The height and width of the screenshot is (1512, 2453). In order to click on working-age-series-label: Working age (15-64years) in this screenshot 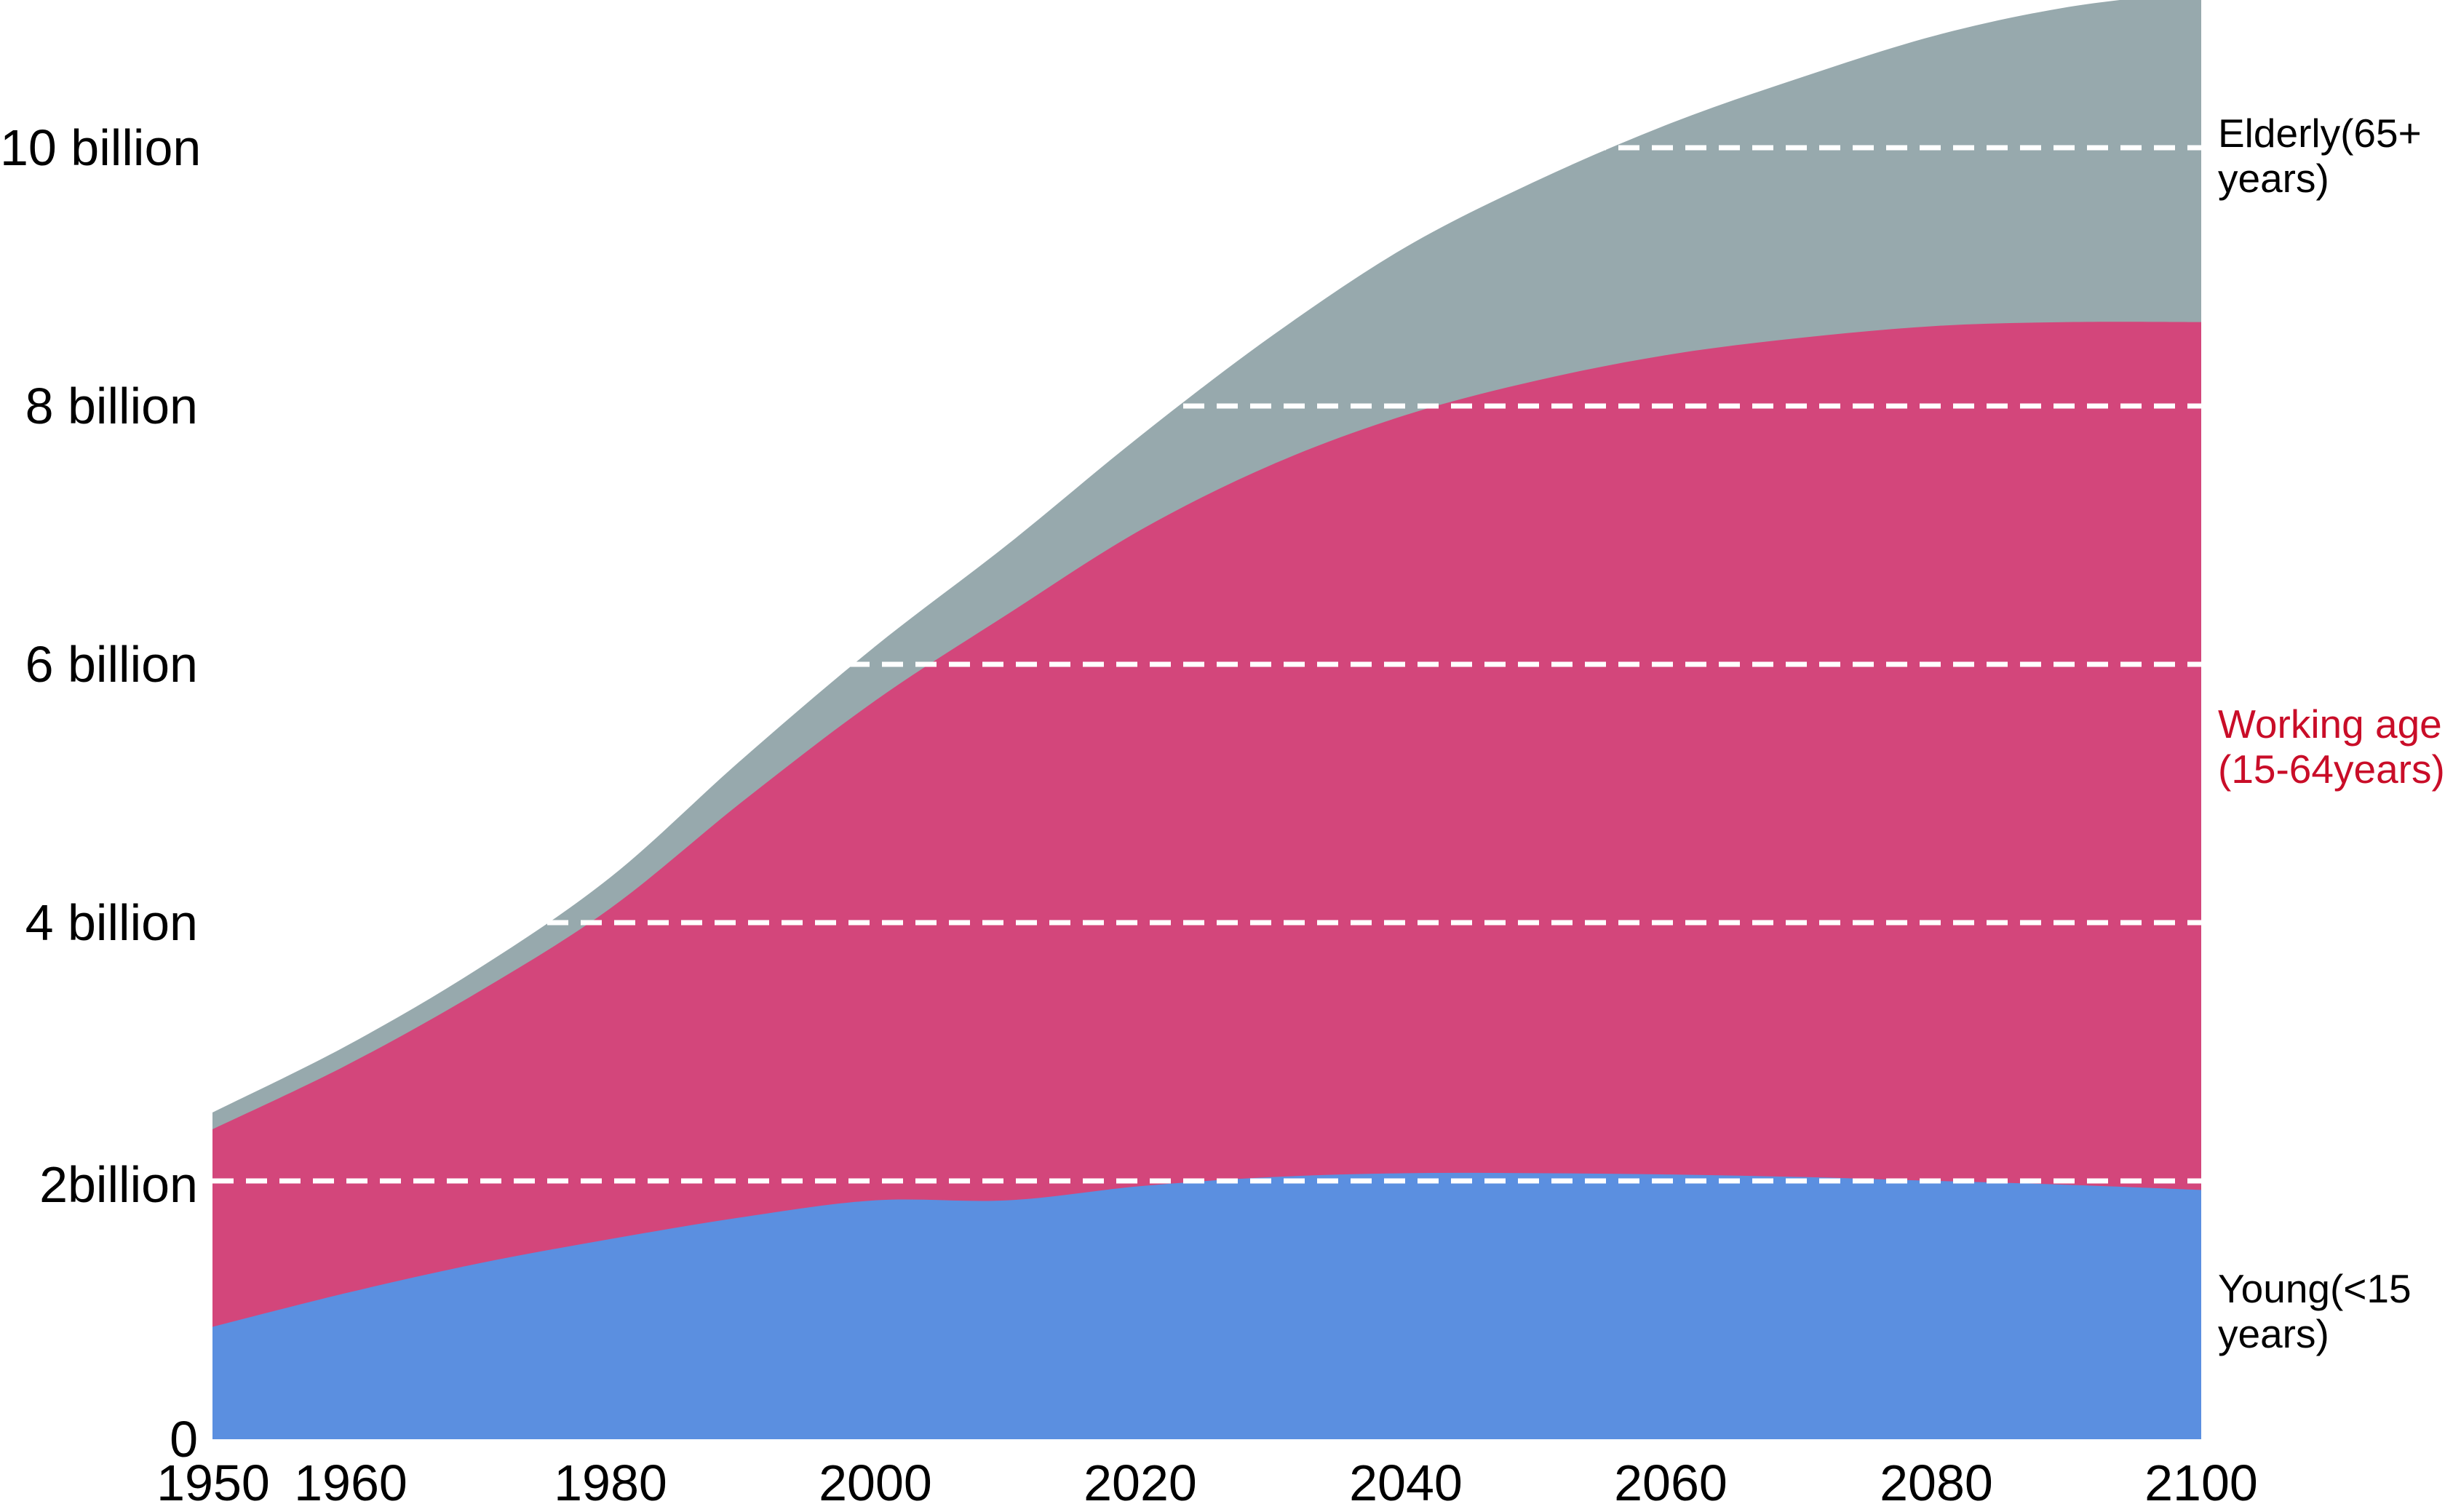, I will do `click(2335, 747)`.